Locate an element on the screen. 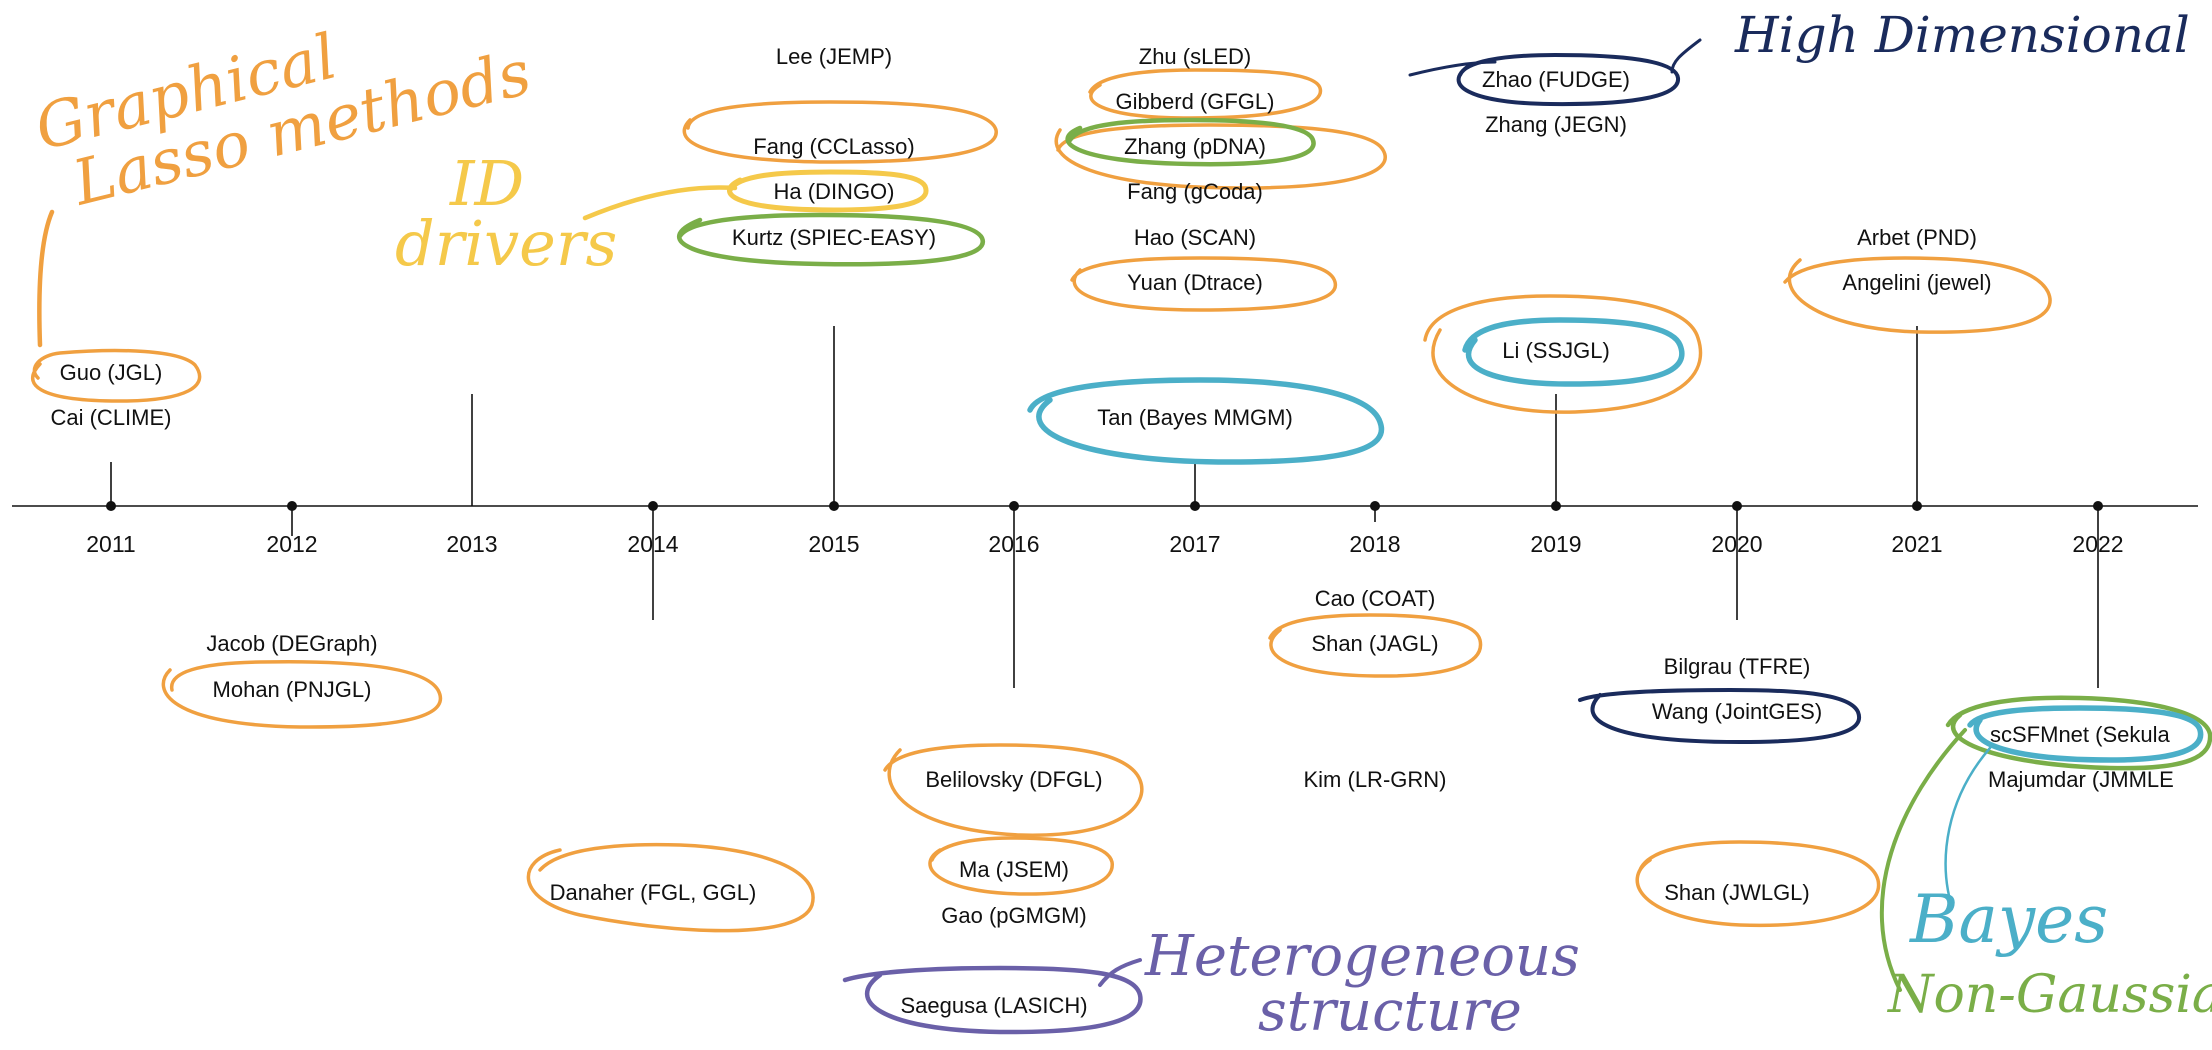 This screenshot has width=2212, height=1050. paper-label: Tan (Bayes MMGM) is located at coordinates (1195, 417).